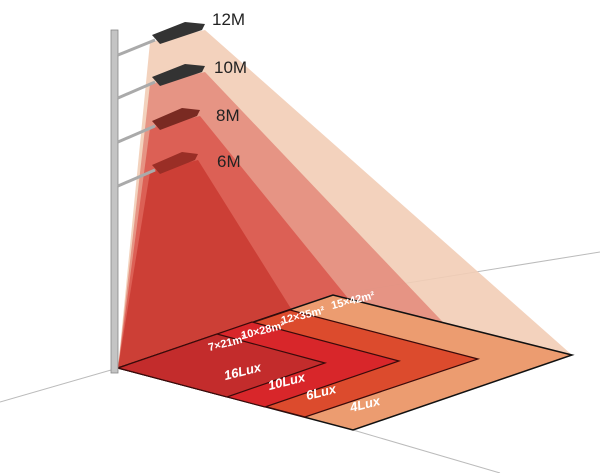 This screenshot has width=600, height=473. What do you see at coordinates (59, 385) in the screenshot?
I see `ground-line-left` at bounding box center [59, 385].